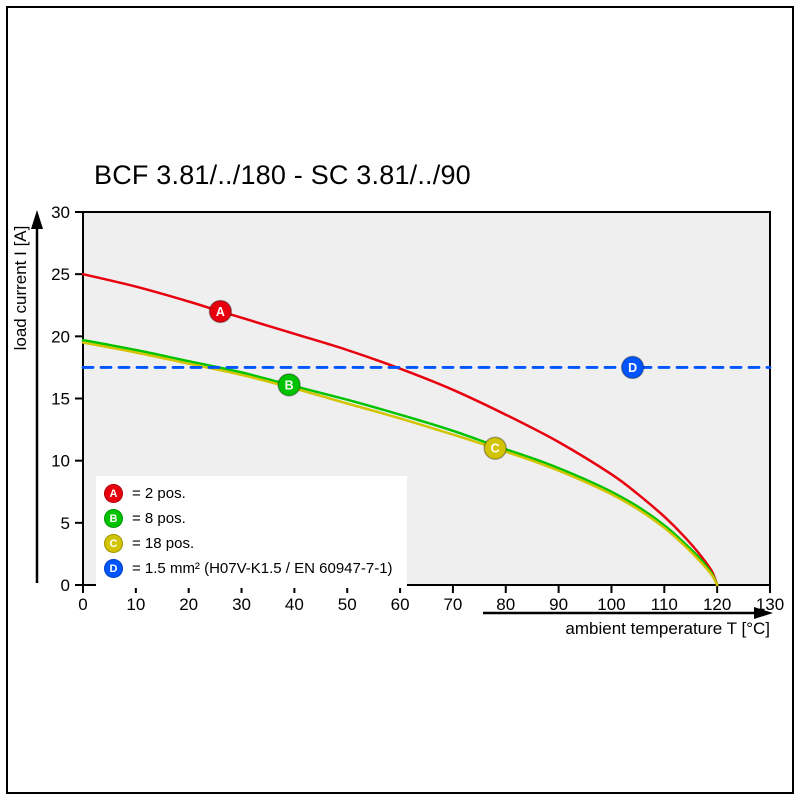 The width and height of the screenshot is (800, 800). What do you see at coordinates (60, 399) in the screenshot?
I see `y-tick-label: 15` at bounding box center [60, 399].